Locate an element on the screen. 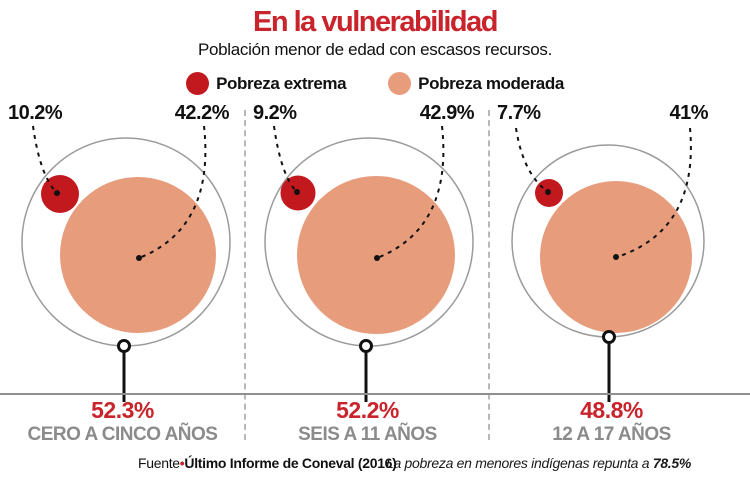  source-credit: Fuente•Último Informe de Coneval (2016) is located at coordinates (267, 463).